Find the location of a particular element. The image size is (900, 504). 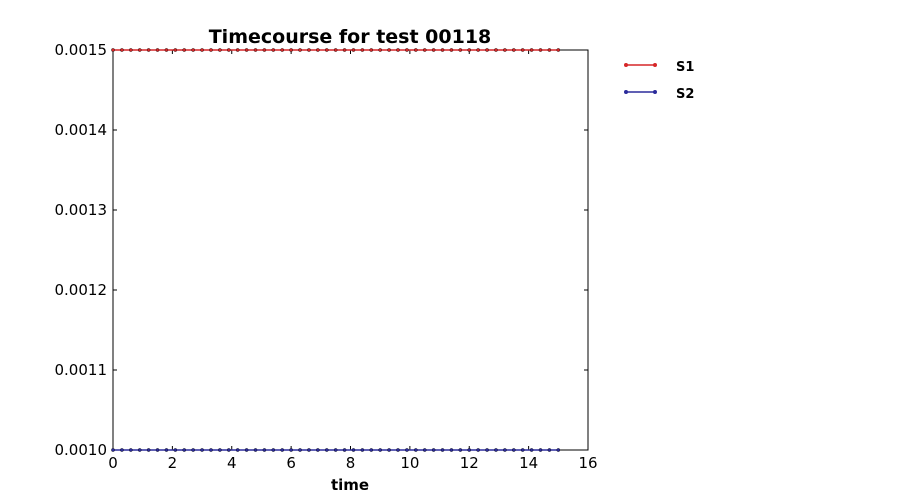

x-tick-label: 2 is located at coordinates (173, 463).